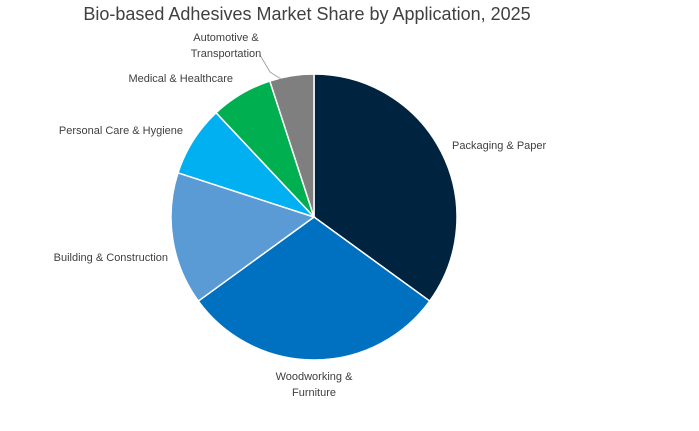 The image size is (699, 431). Describe the element at coordinates (111, 258) in the screenshot. I see `slice-label: Building & Construction` at that location.